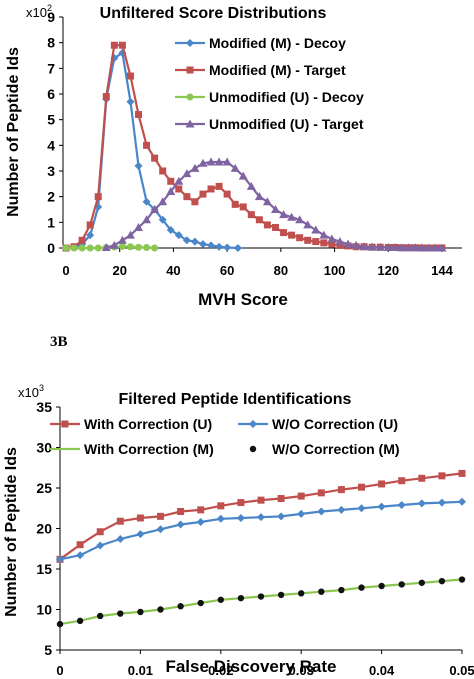  Describe the element at coordinates (235, 399) in the screenshot. I see `chart-title: Filtered Peptide Identifications` at that location.